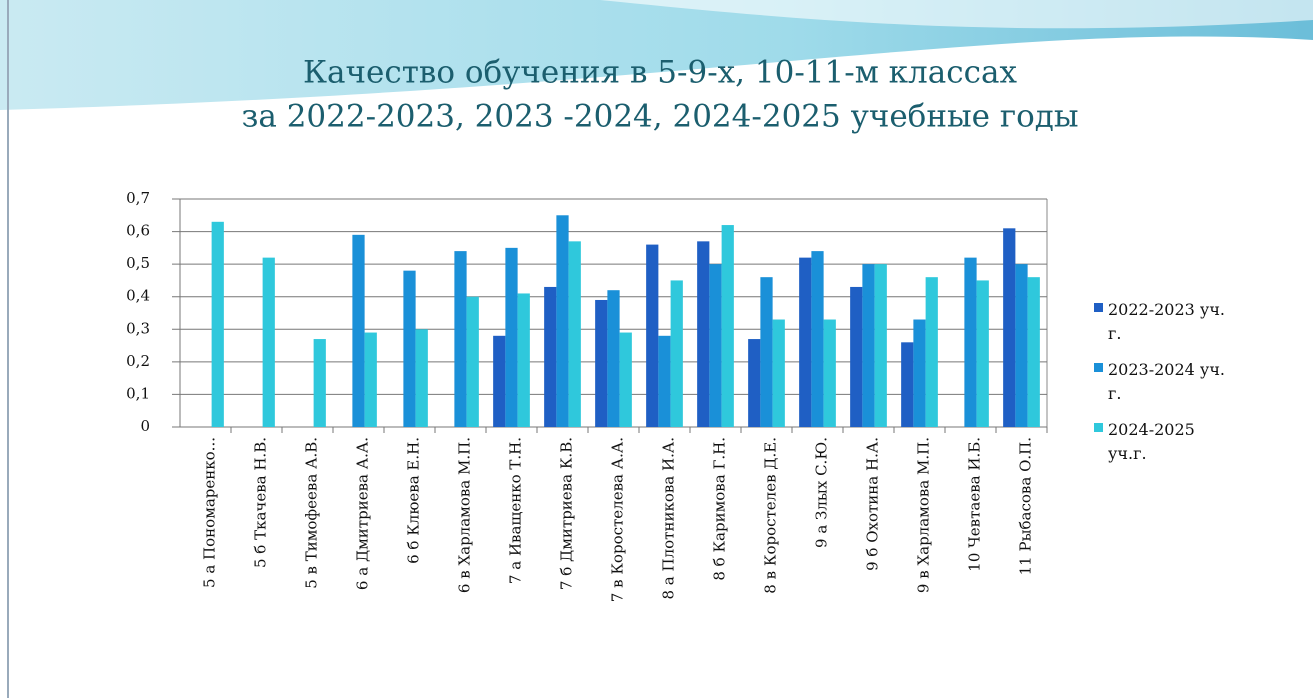  What do you see at coordinates (720, 509) in the screenshot?
I see `x-tick-label: 8 б Каримова Г.Н.` at bounding box center [720, 509].